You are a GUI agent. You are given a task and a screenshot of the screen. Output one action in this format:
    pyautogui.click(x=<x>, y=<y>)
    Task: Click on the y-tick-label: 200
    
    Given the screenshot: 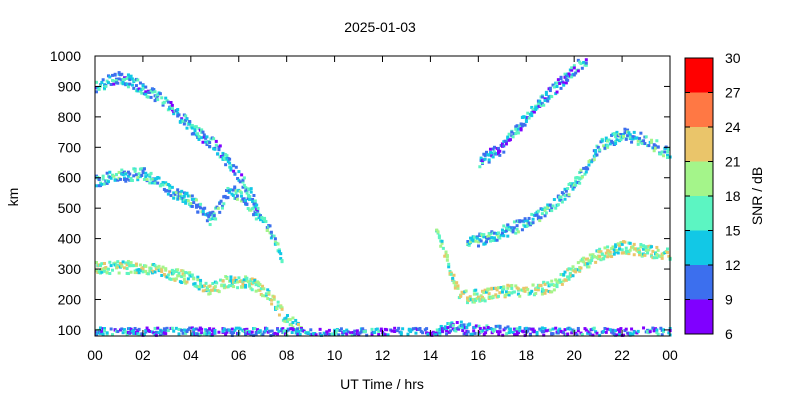 What is the action you would take?
    pyautogui.click(x=70, y=299)
    